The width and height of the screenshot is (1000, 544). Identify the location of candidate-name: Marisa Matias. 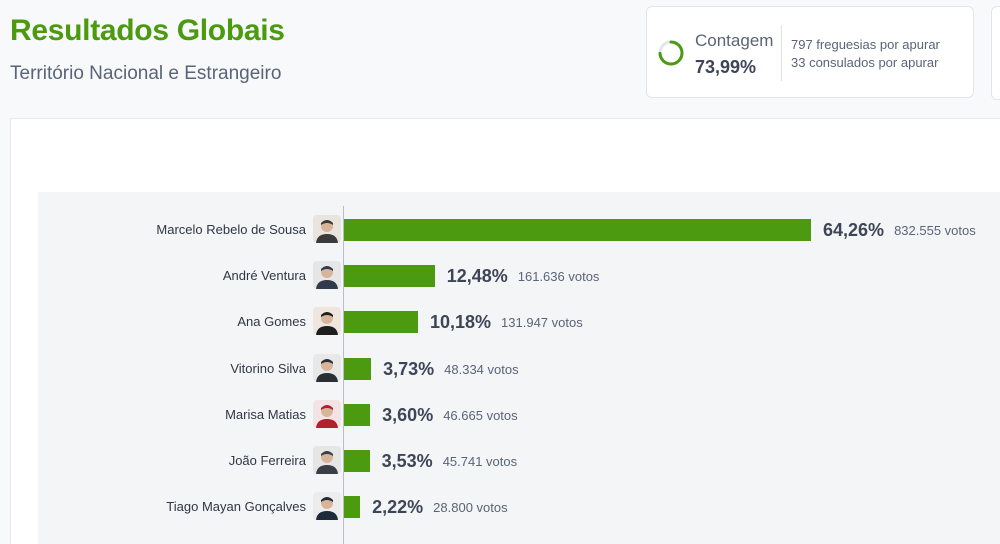
(265, 414).